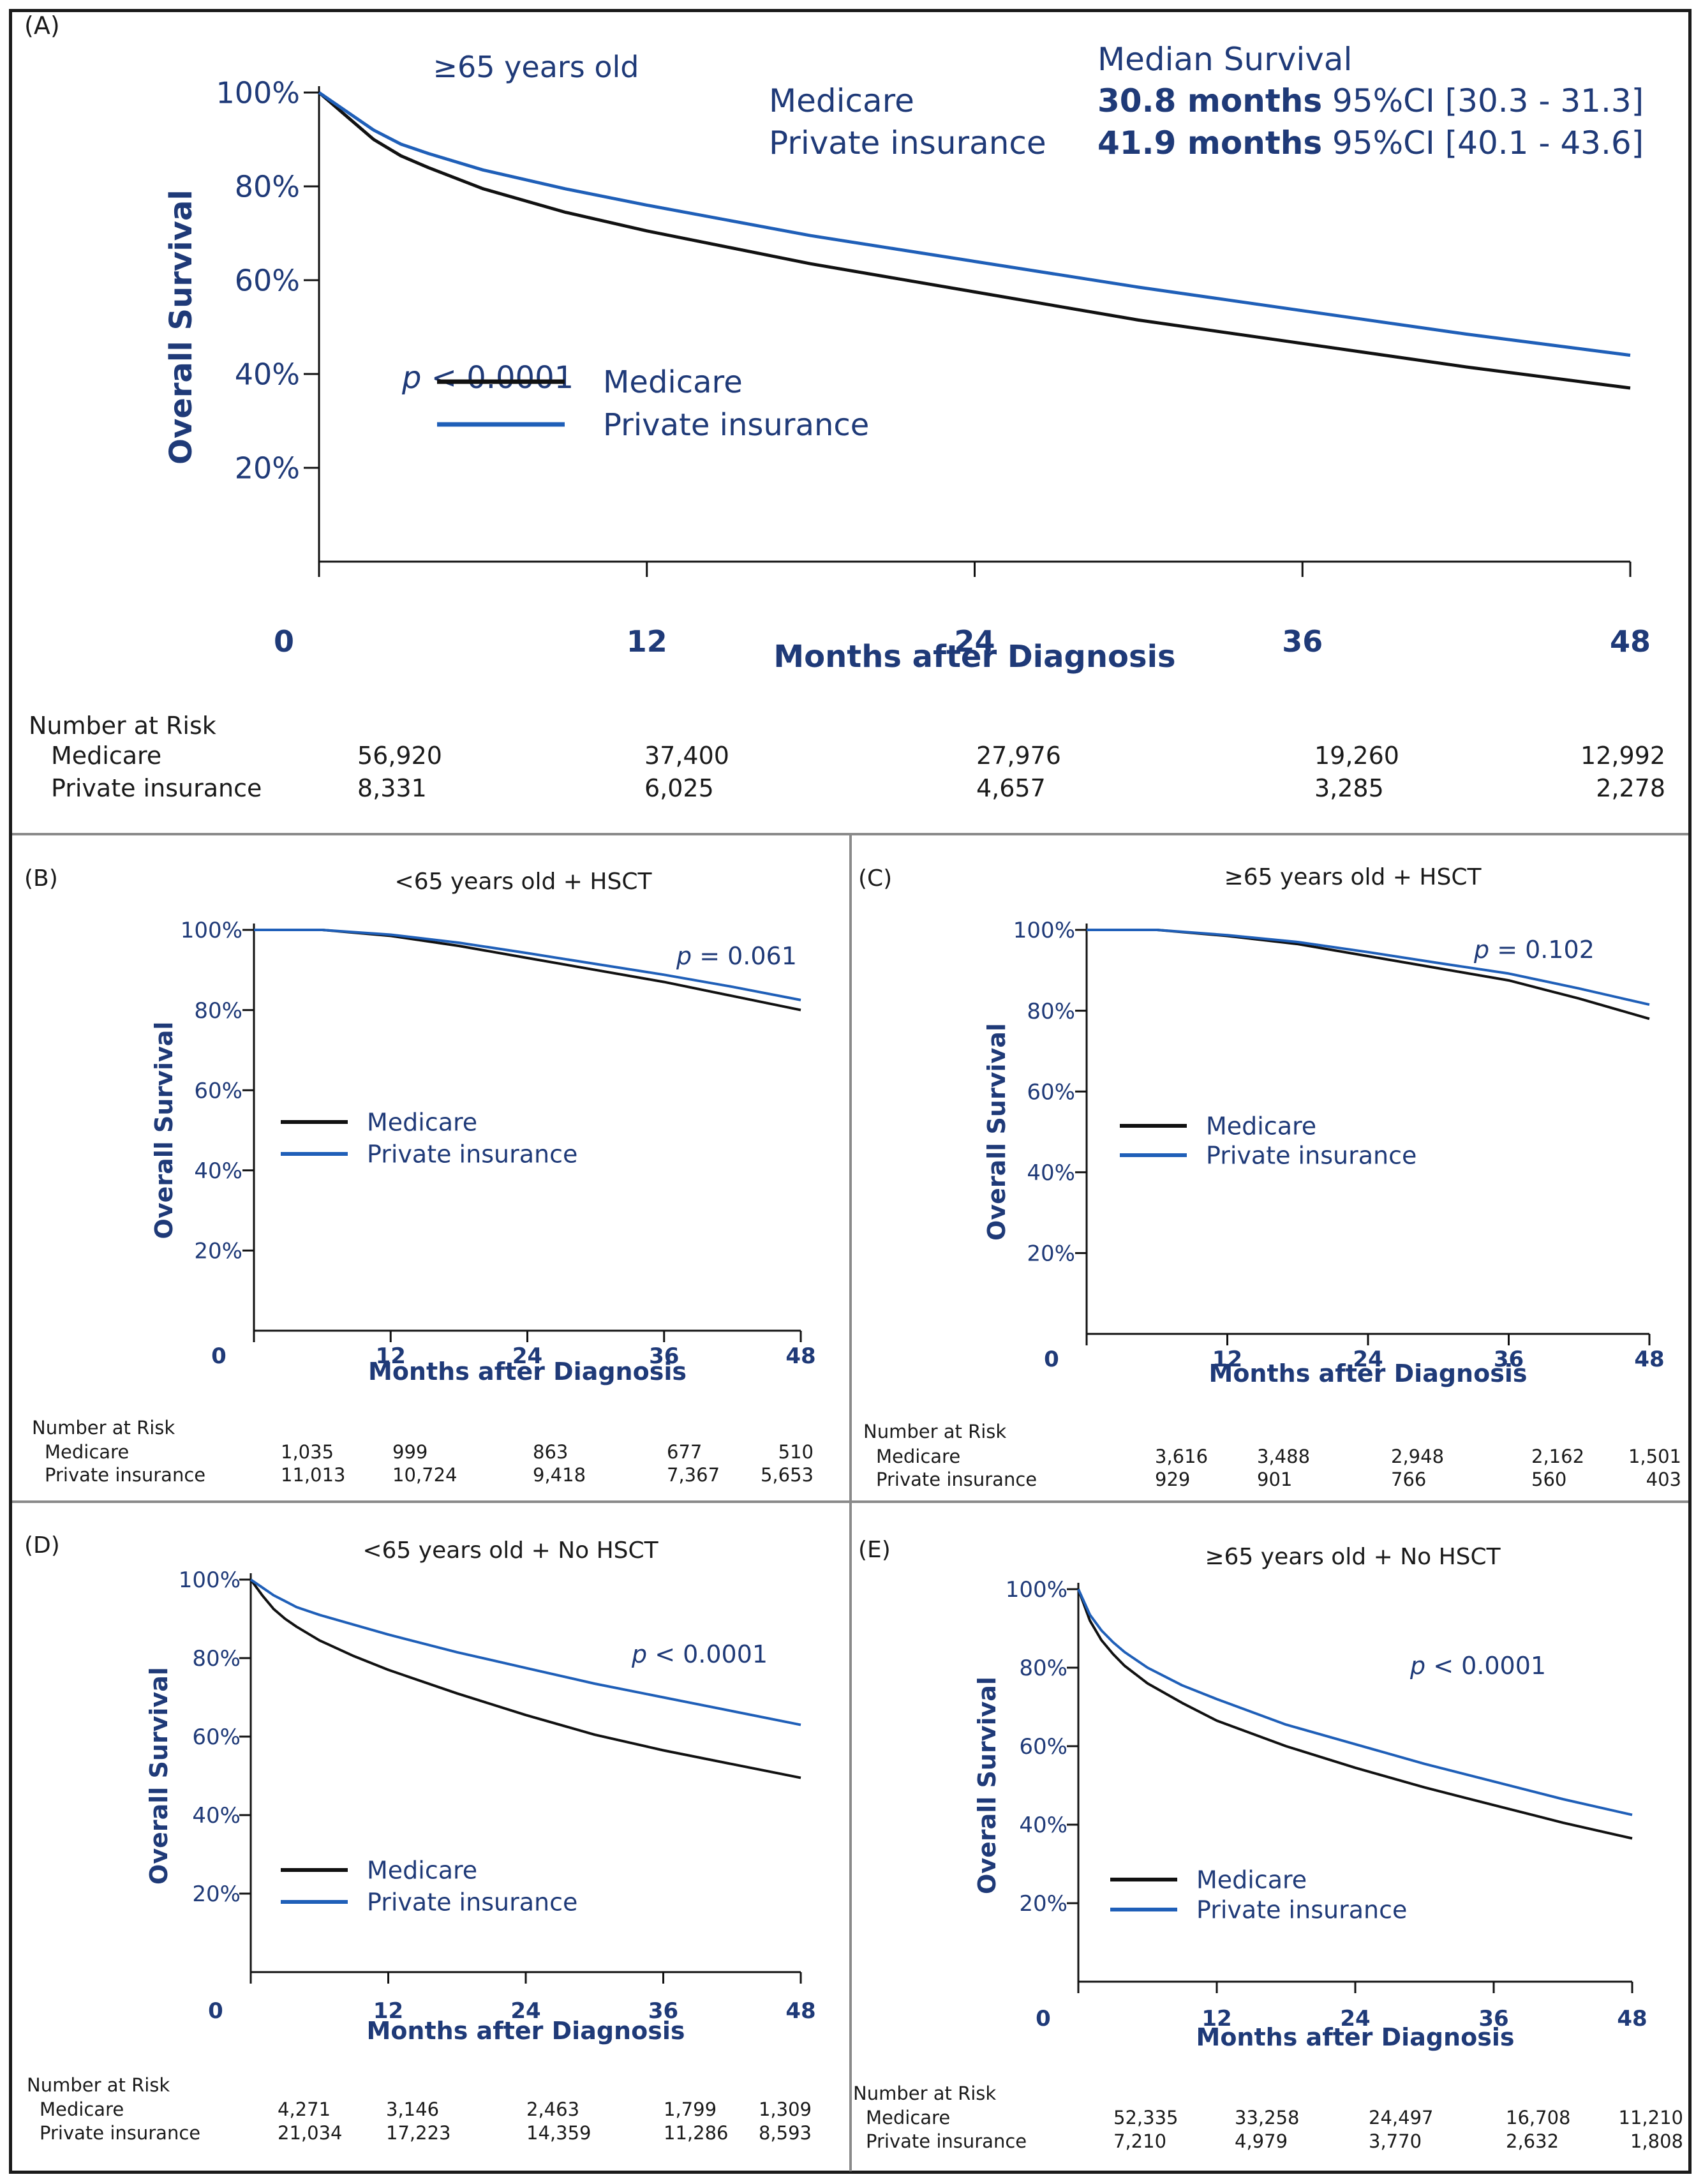 The image size is (1703, 2184). I want to click on y-tick-label-A: 60%, so click(267, 281).